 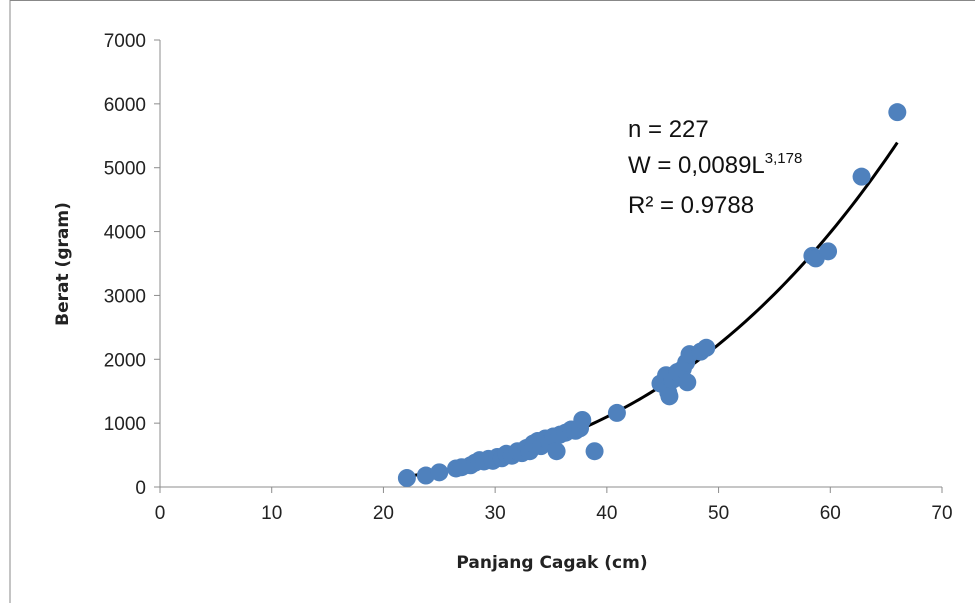 What do you see at coordinates (125, 424) in the screenshot?
I see `y-tick-label: 1000` at bounding box center [125, 424].